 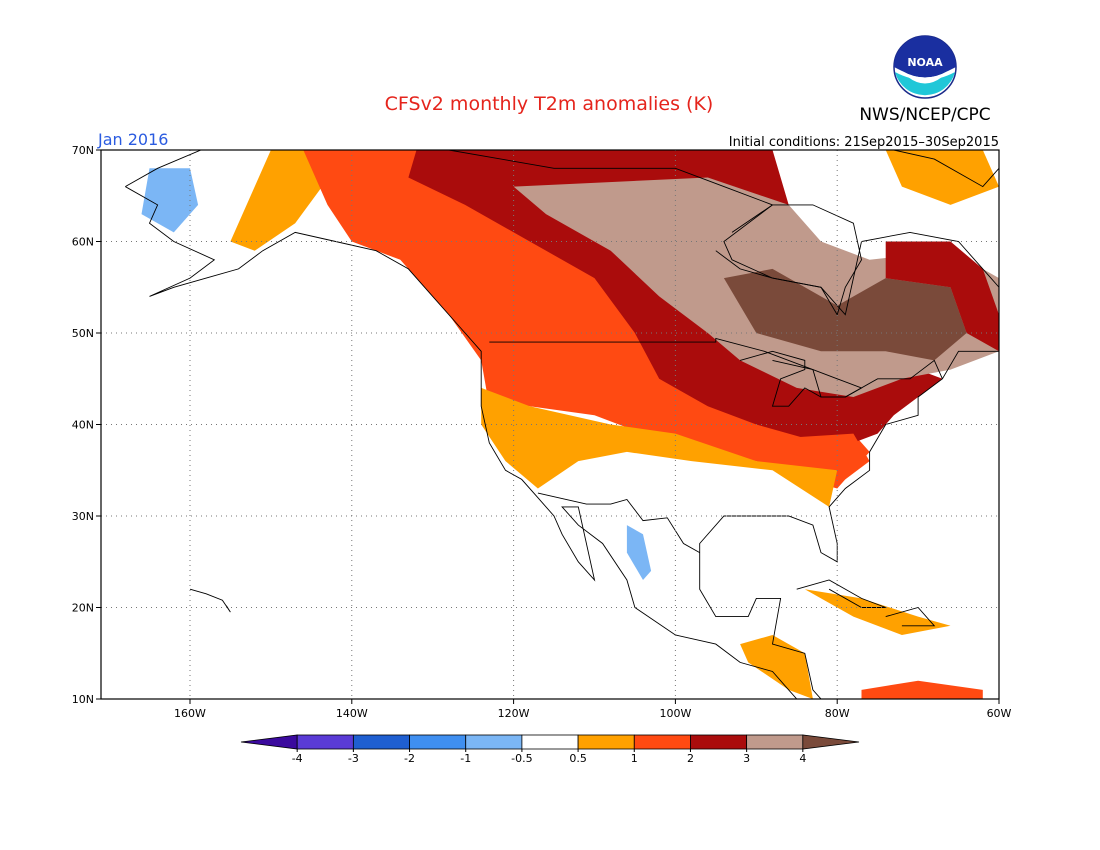 I want to click on lon-label: 120W, so click(x=514, y=713).